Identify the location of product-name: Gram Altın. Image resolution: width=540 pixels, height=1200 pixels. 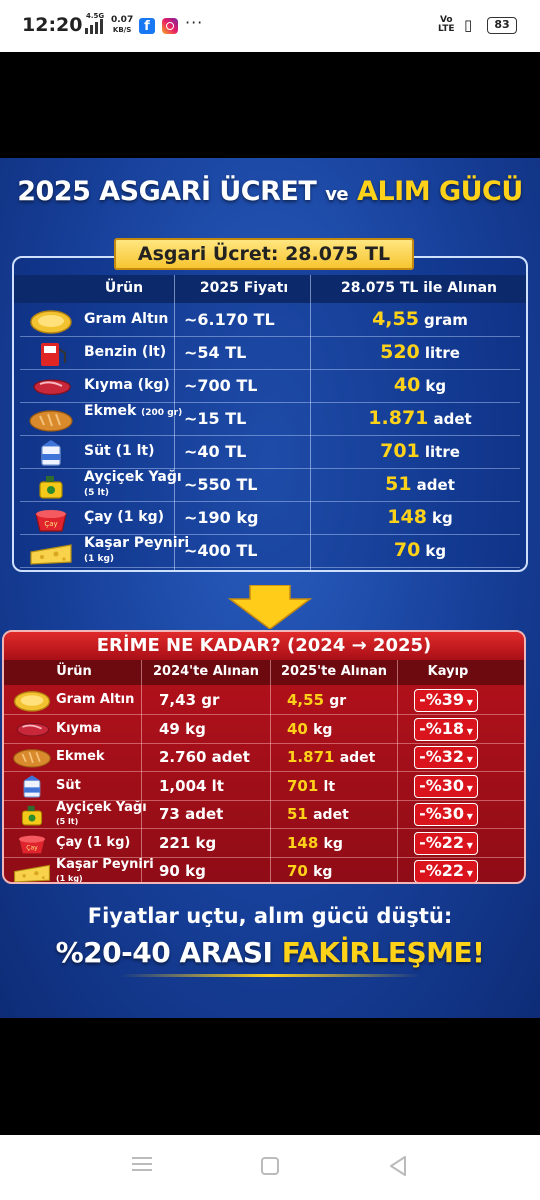
(95, 699).